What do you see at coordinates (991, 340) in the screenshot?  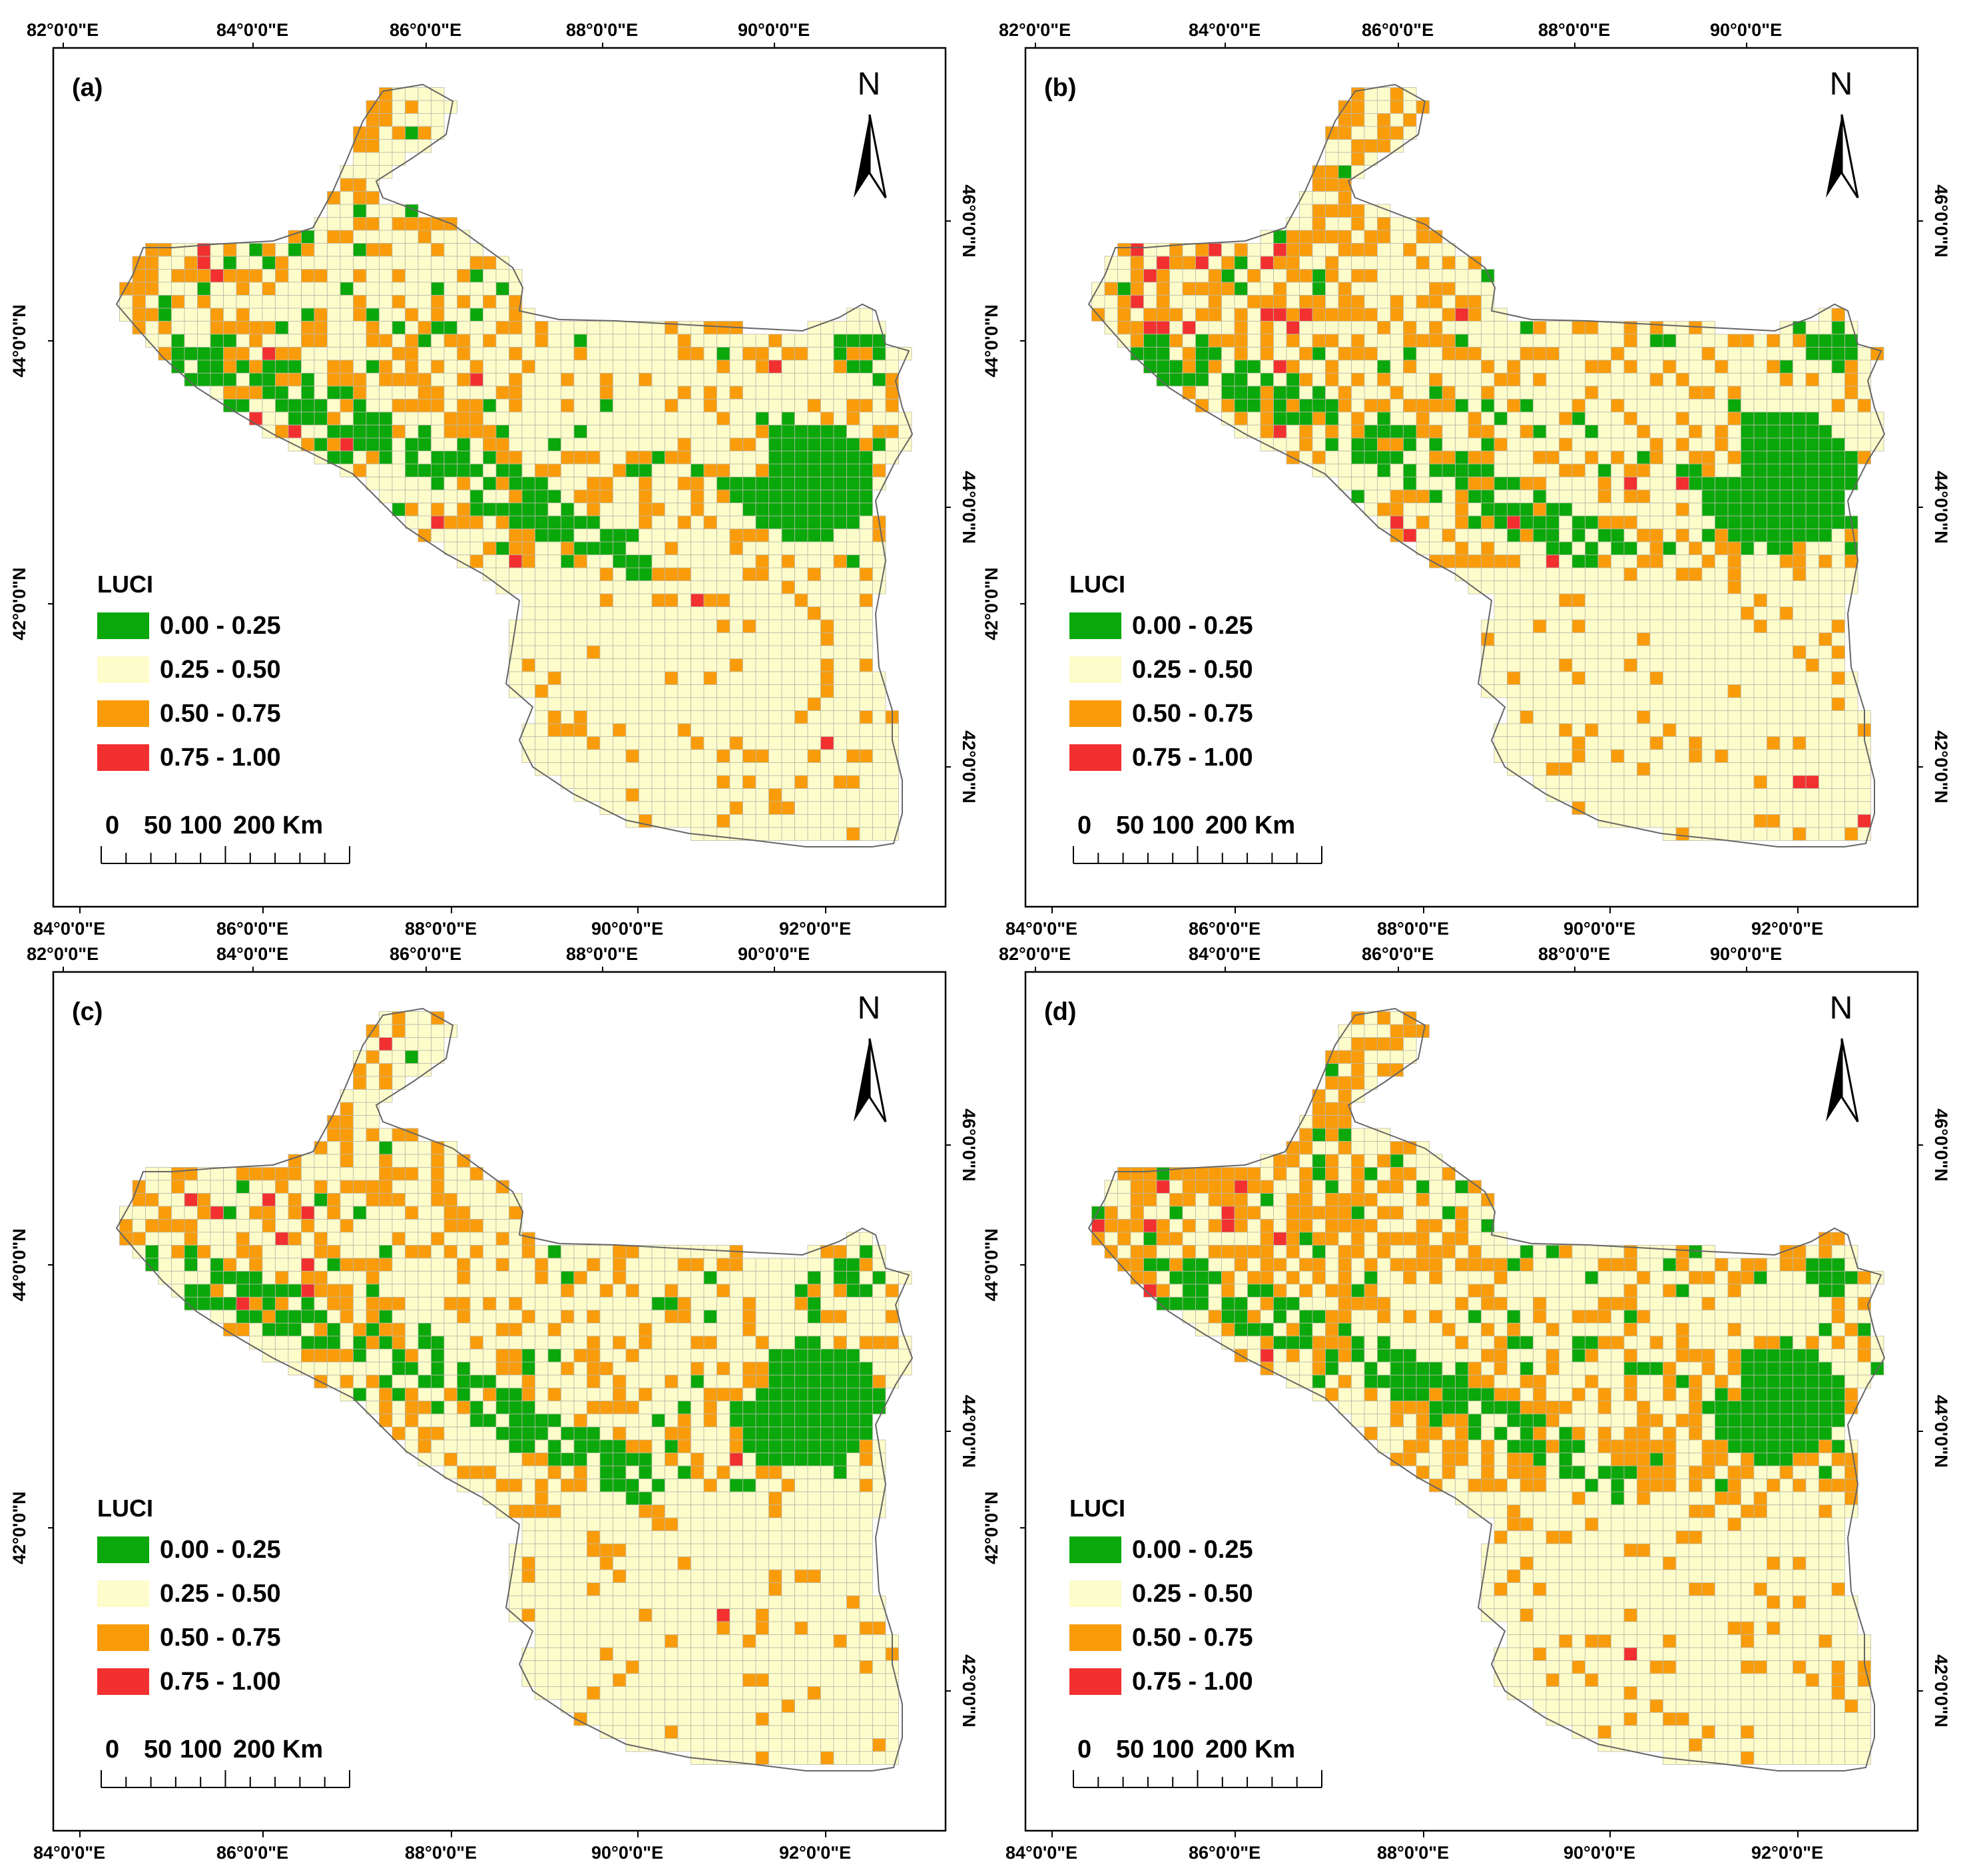 I see `lat-label-left: 44°0'0"N` at bounding box center [991, 340].